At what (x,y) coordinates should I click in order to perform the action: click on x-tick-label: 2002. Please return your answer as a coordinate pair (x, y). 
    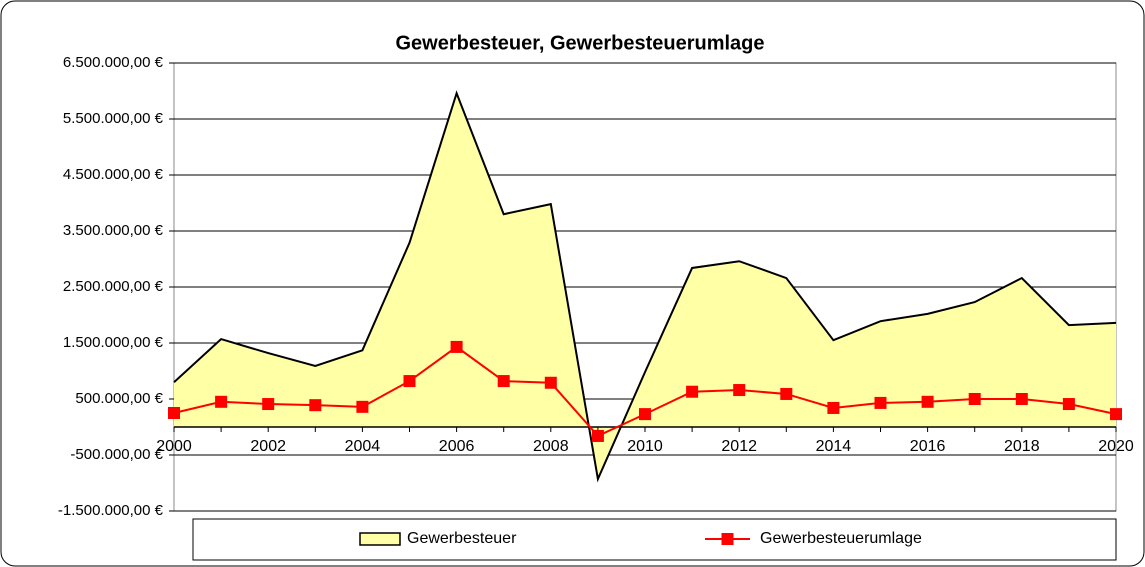
    Looking at the image, I should click on (268, 446).